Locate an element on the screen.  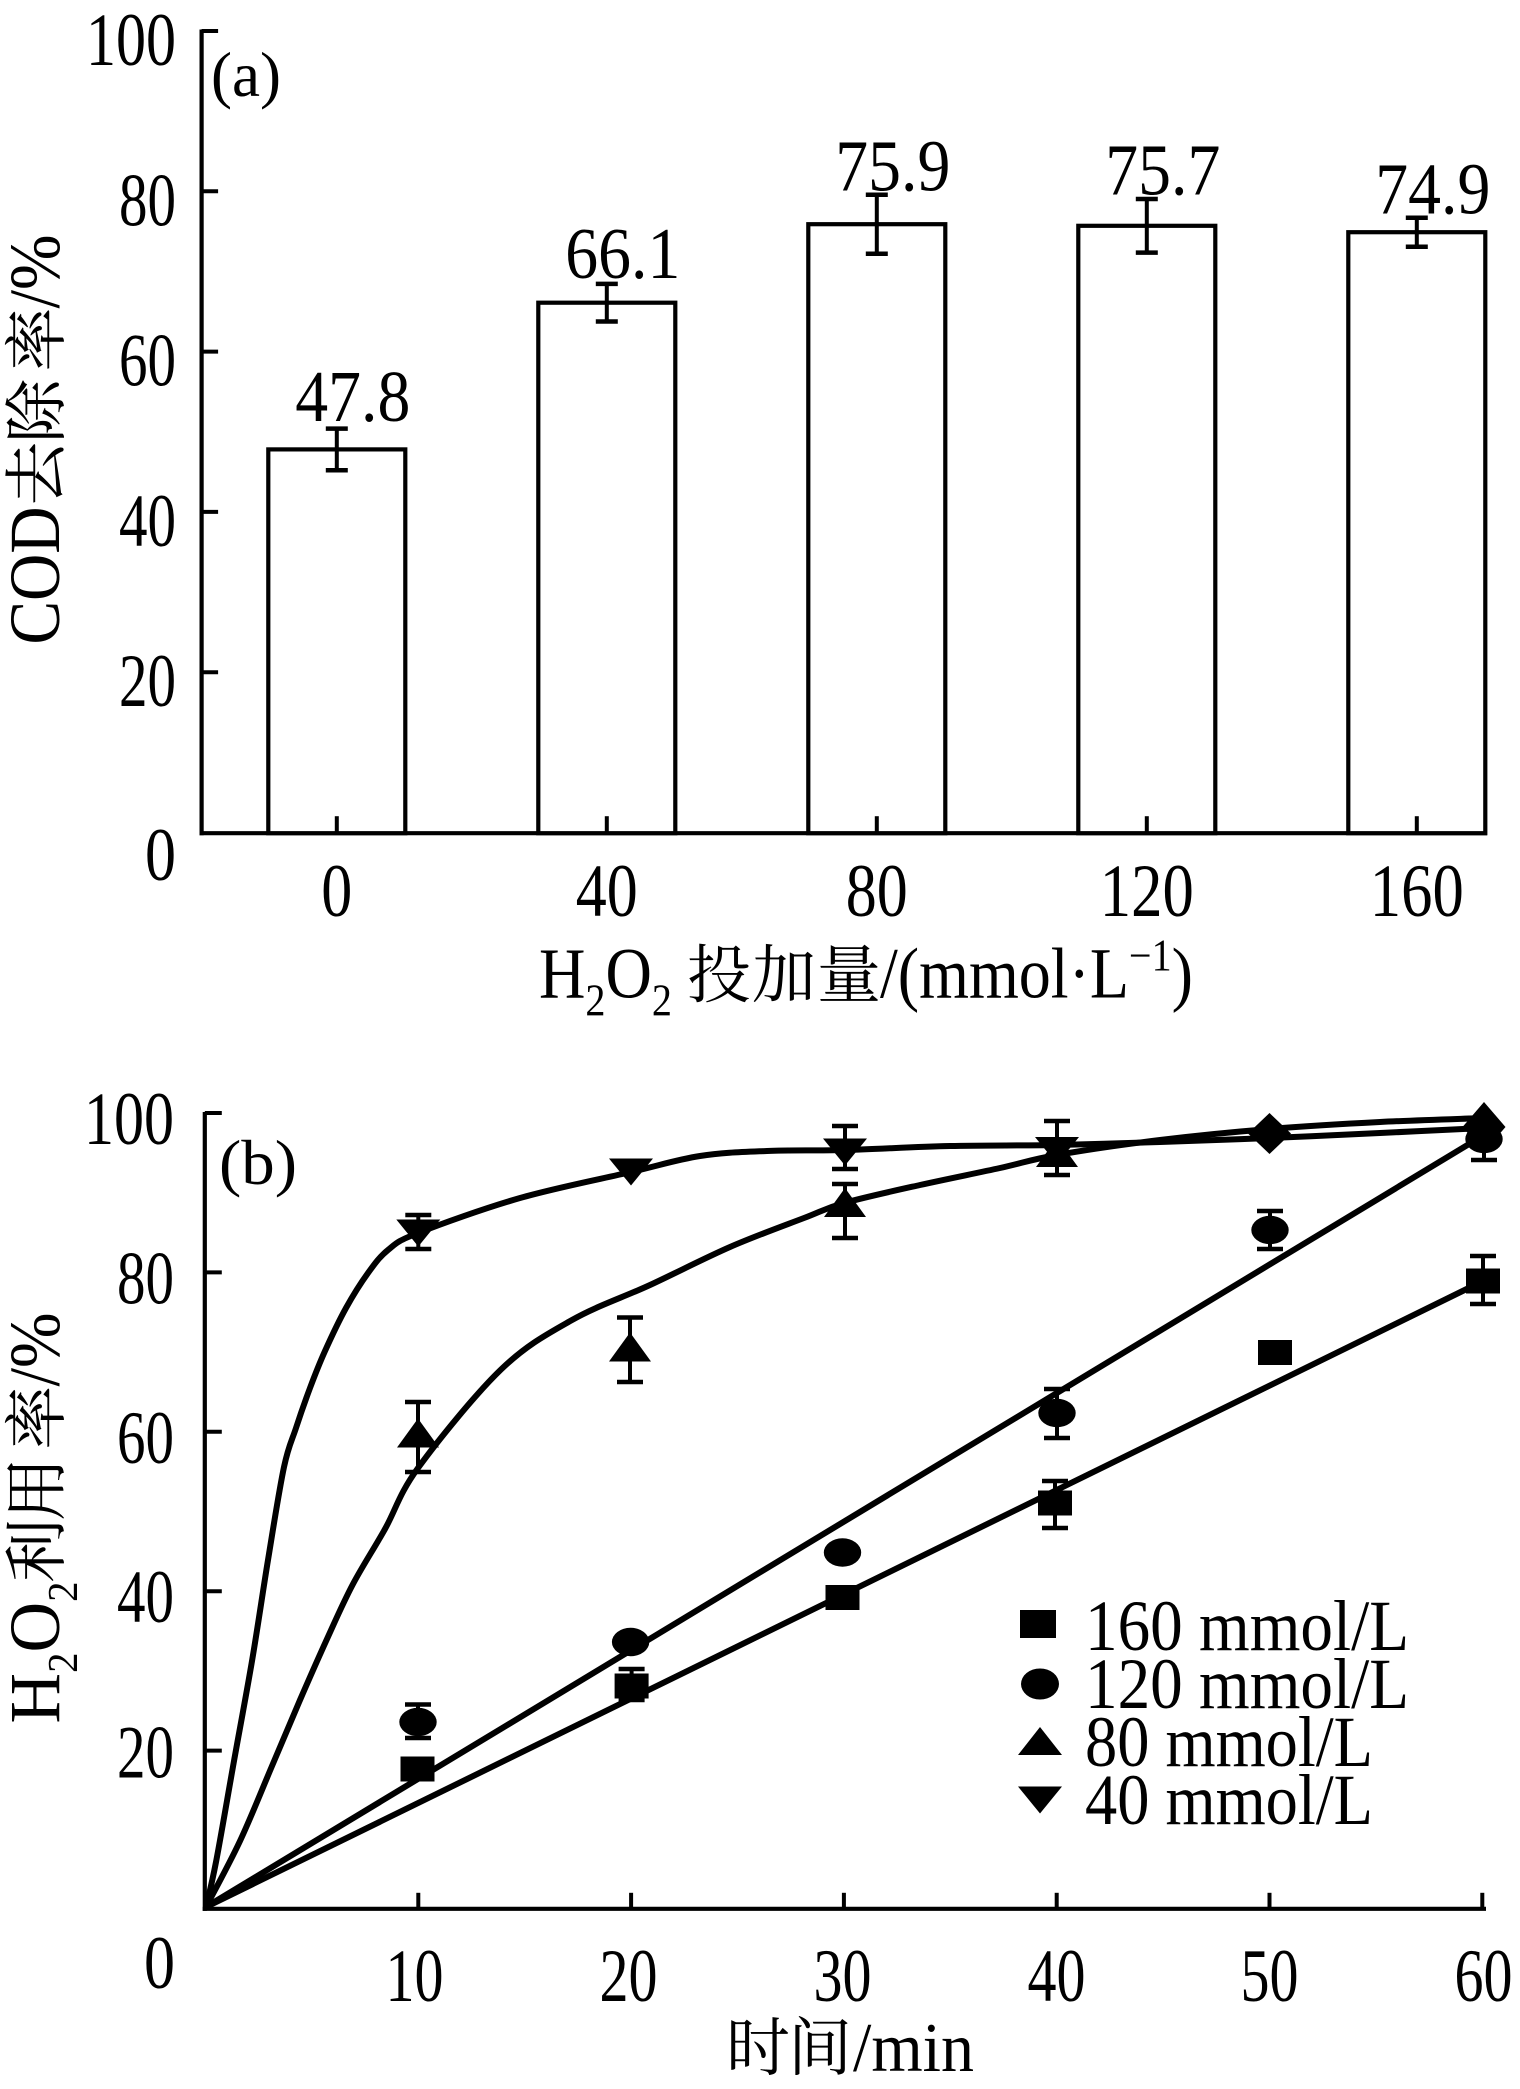
svg-text: 40 mmol/L is located at coordinates (1229, 1800).